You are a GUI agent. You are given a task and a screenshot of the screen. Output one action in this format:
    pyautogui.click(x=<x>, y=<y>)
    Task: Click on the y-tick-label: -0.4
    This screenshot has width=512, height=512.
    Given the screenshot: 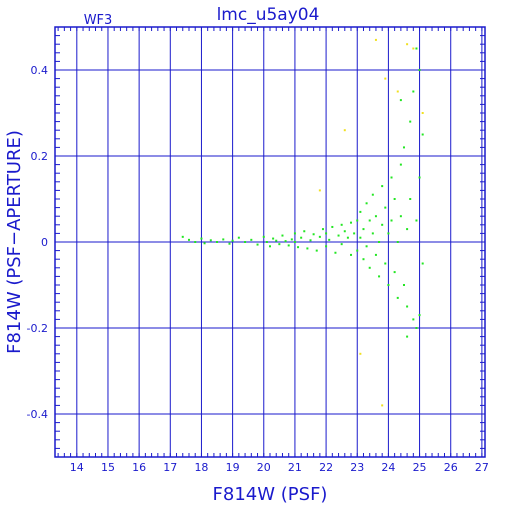 What is the action you would take?
    pyautogui.click(x=37, y=414)
    